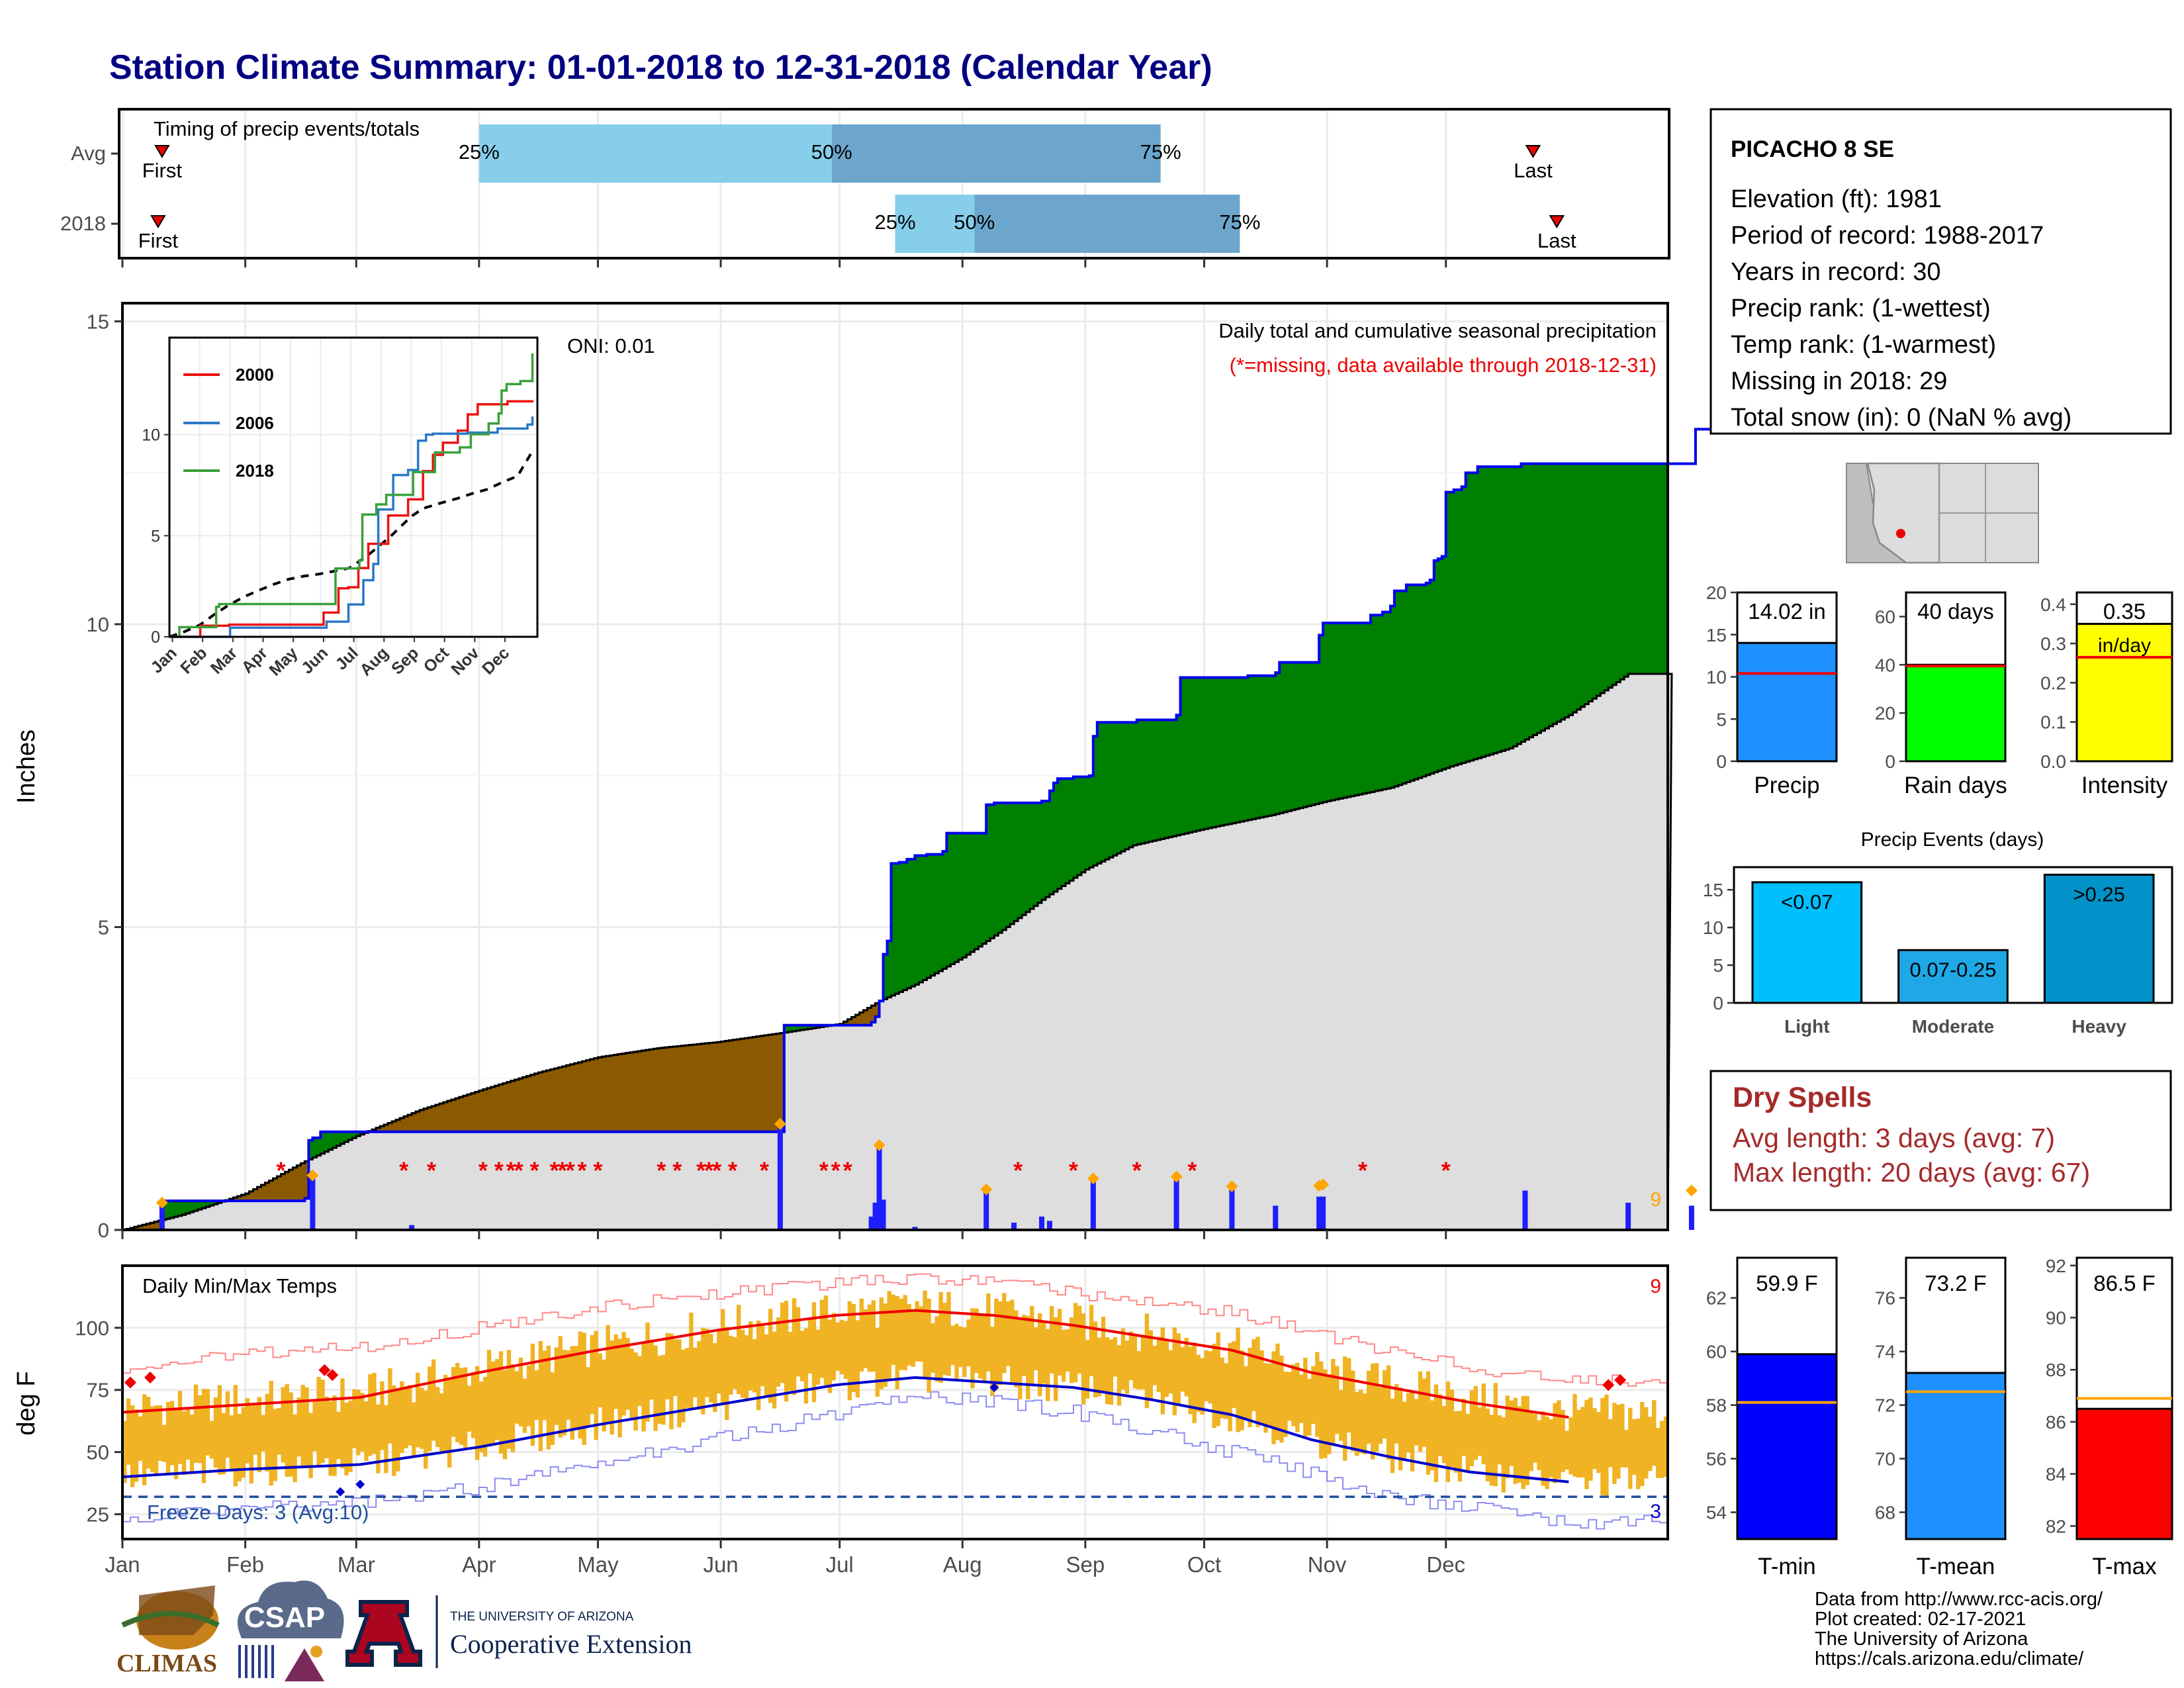  What do you see at coordinates (2106, 694) in the screenshot?
I see `summary-bar-intensity: 0.35 in/day 0.0 0.1 0.2 0.3 0.4 Intensity` at bounding box center [2106, 694].